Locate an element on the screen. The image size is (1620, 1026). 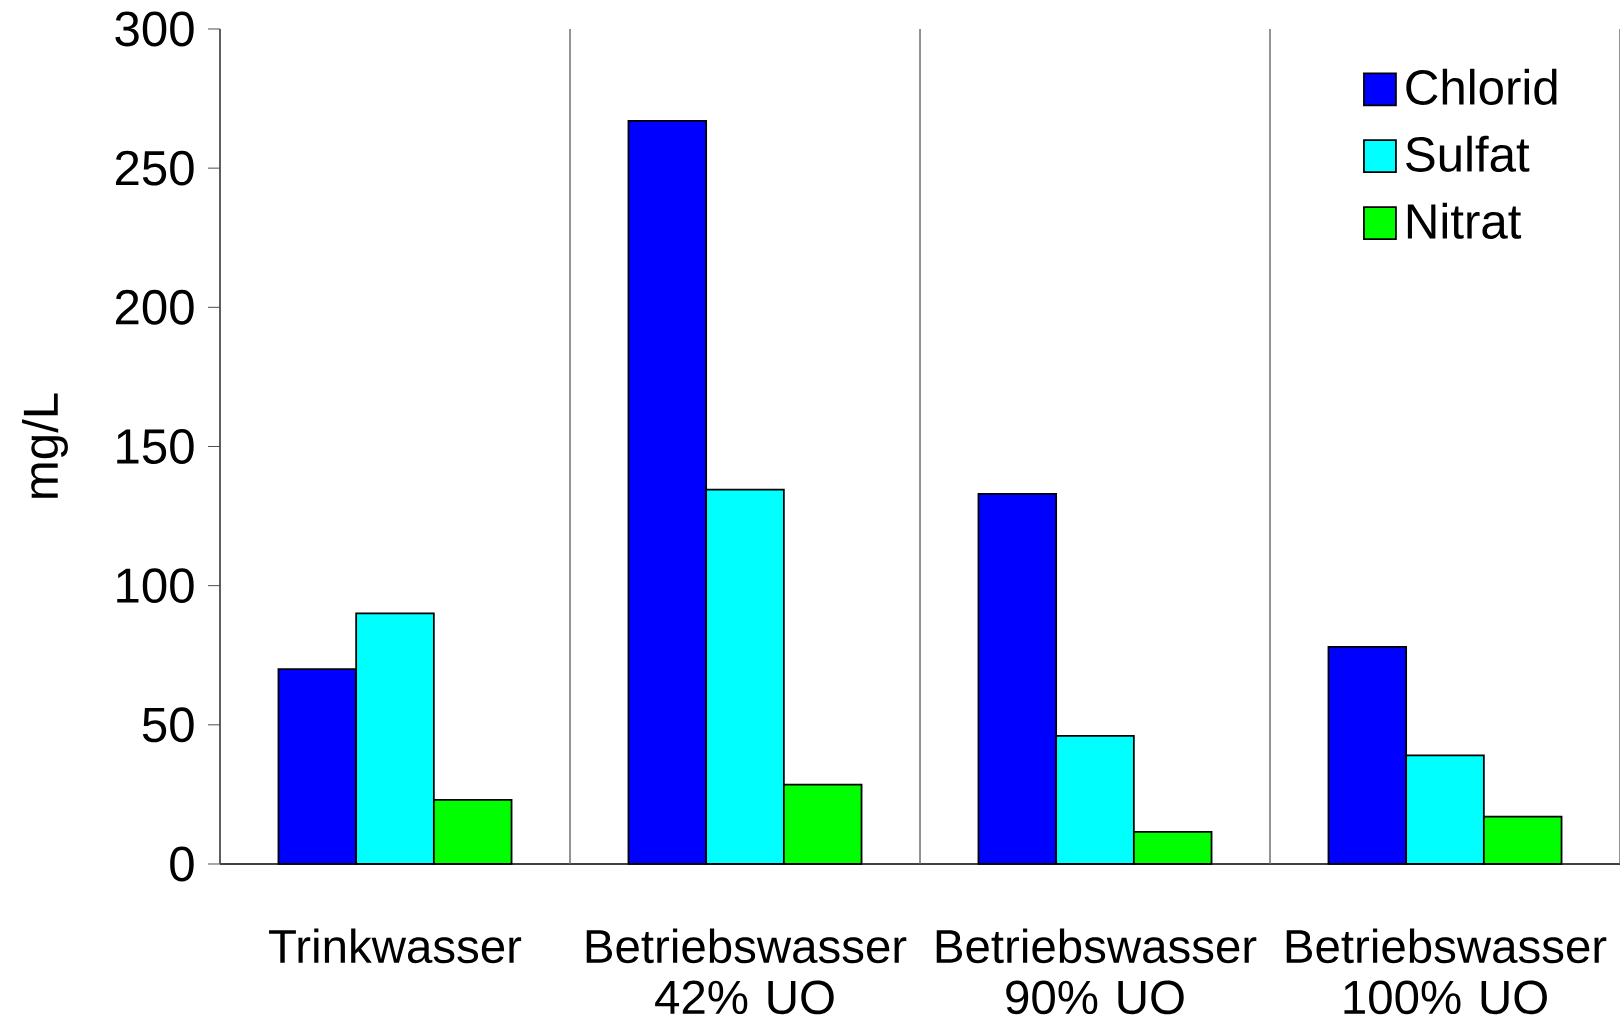
x-tick-label: Betriebswasser 90% UO is located at coordinates (1096, 971).